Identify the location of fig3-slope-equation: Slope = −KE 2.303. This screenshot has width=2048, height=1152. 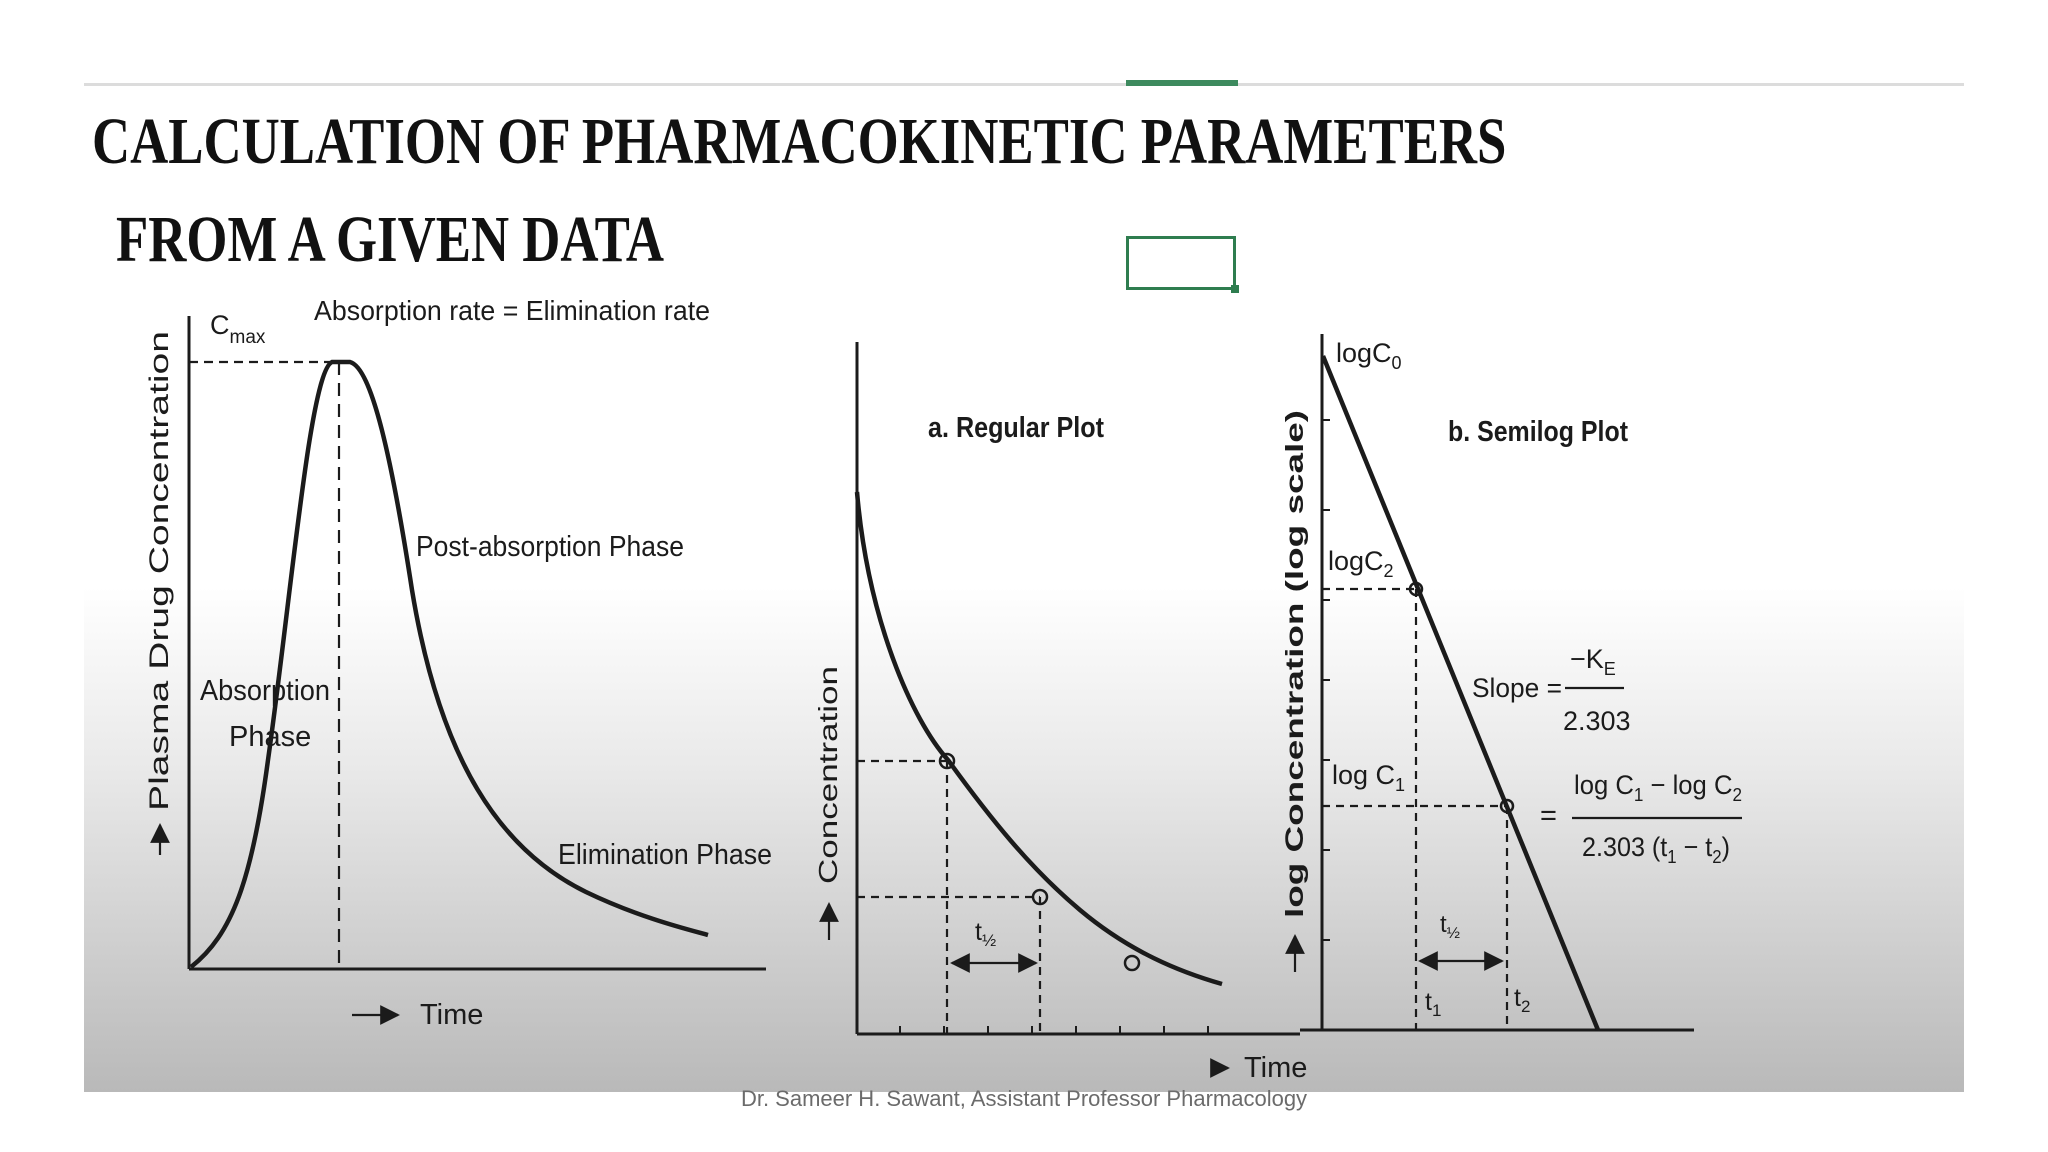
(1551, 690).